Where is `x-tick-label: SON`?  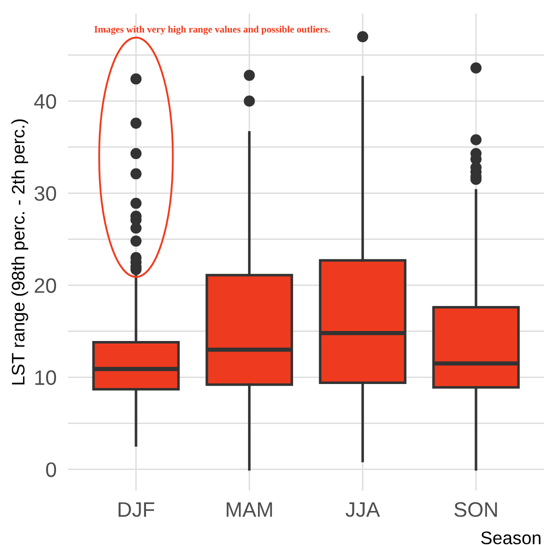
x-tick-label: SON is located at coordinates (475, 509).